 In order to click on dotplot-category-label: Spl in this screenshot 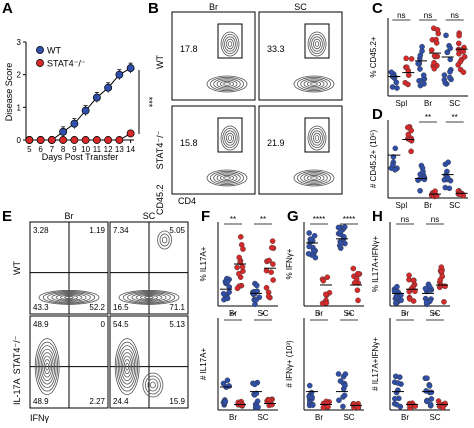, I will do `click(402, 205)`.